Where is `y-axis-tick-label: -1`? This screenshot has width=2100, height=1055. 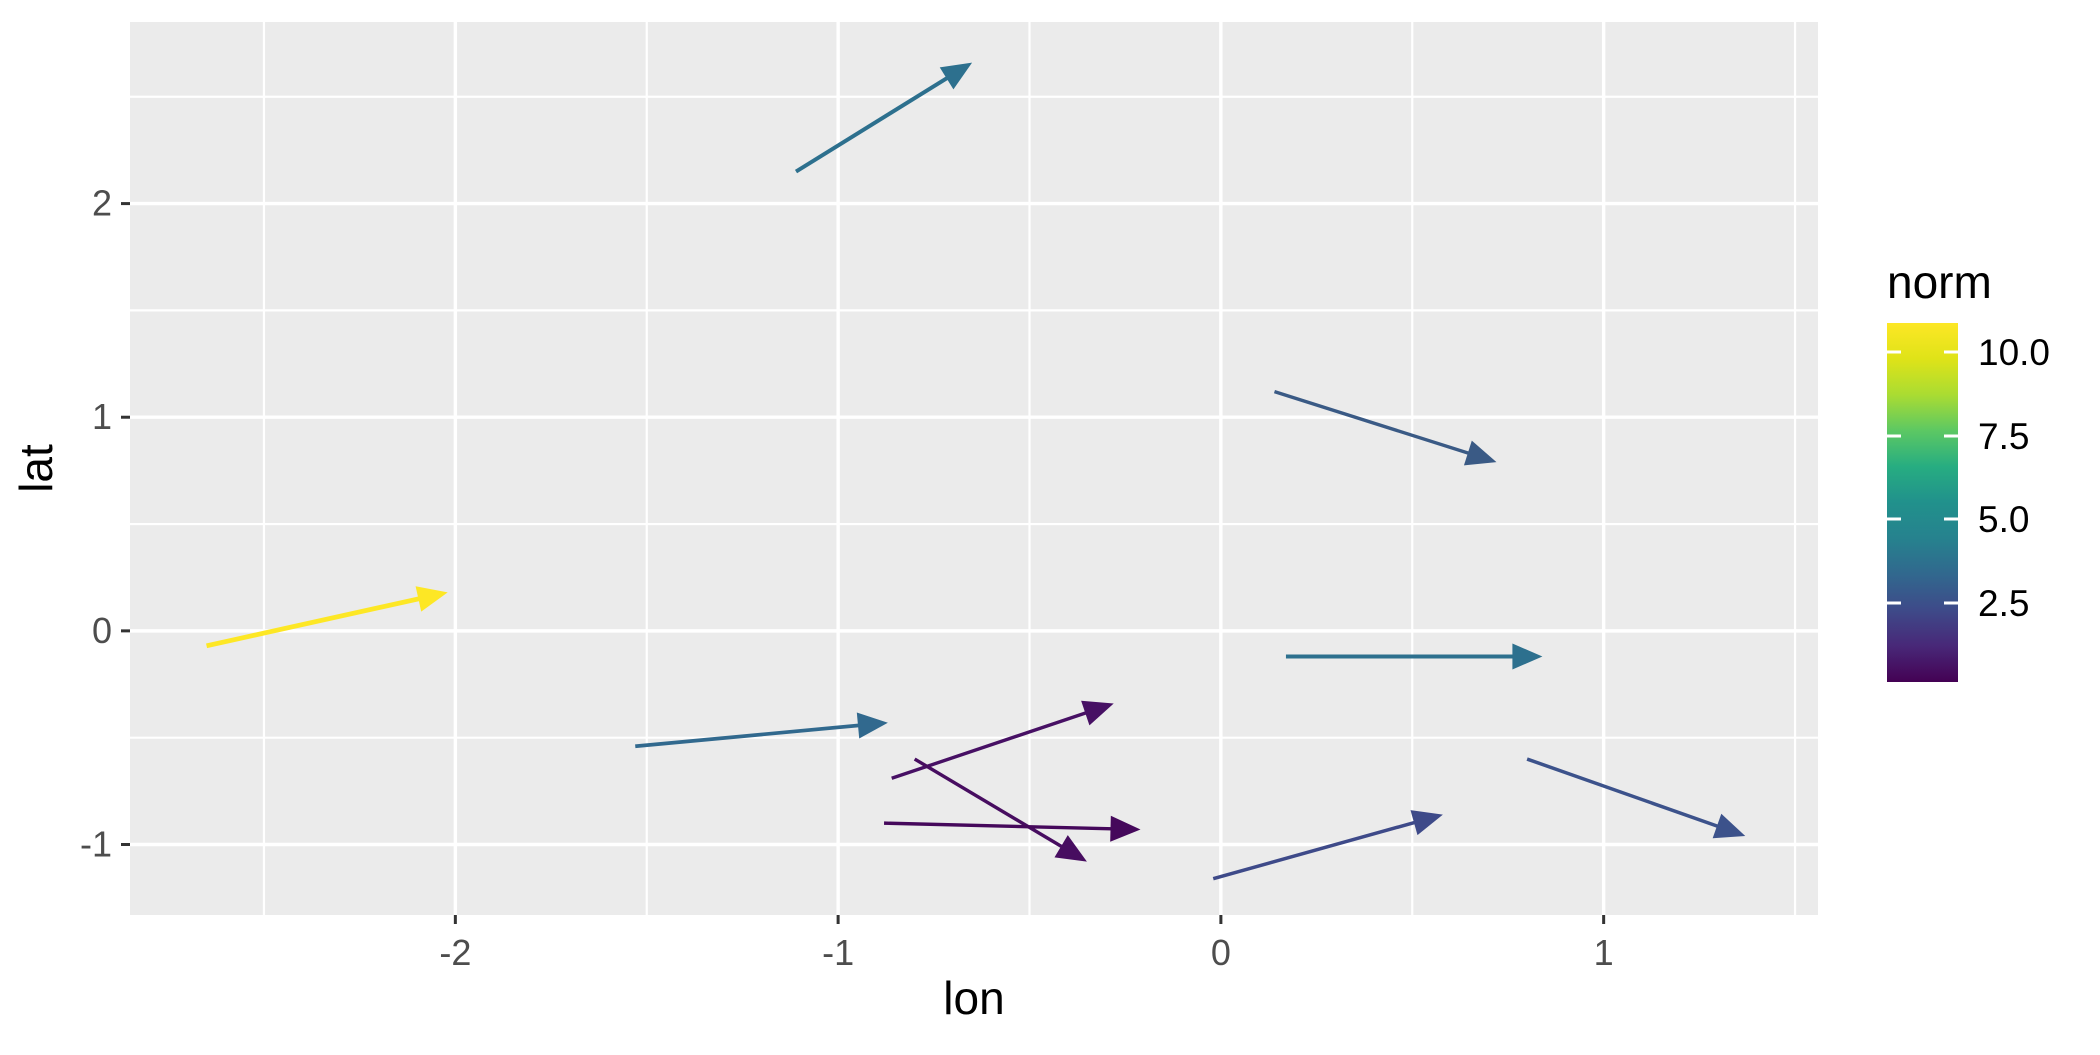
y-axis-tick-label: -1 is located at coordinates (96, 844).